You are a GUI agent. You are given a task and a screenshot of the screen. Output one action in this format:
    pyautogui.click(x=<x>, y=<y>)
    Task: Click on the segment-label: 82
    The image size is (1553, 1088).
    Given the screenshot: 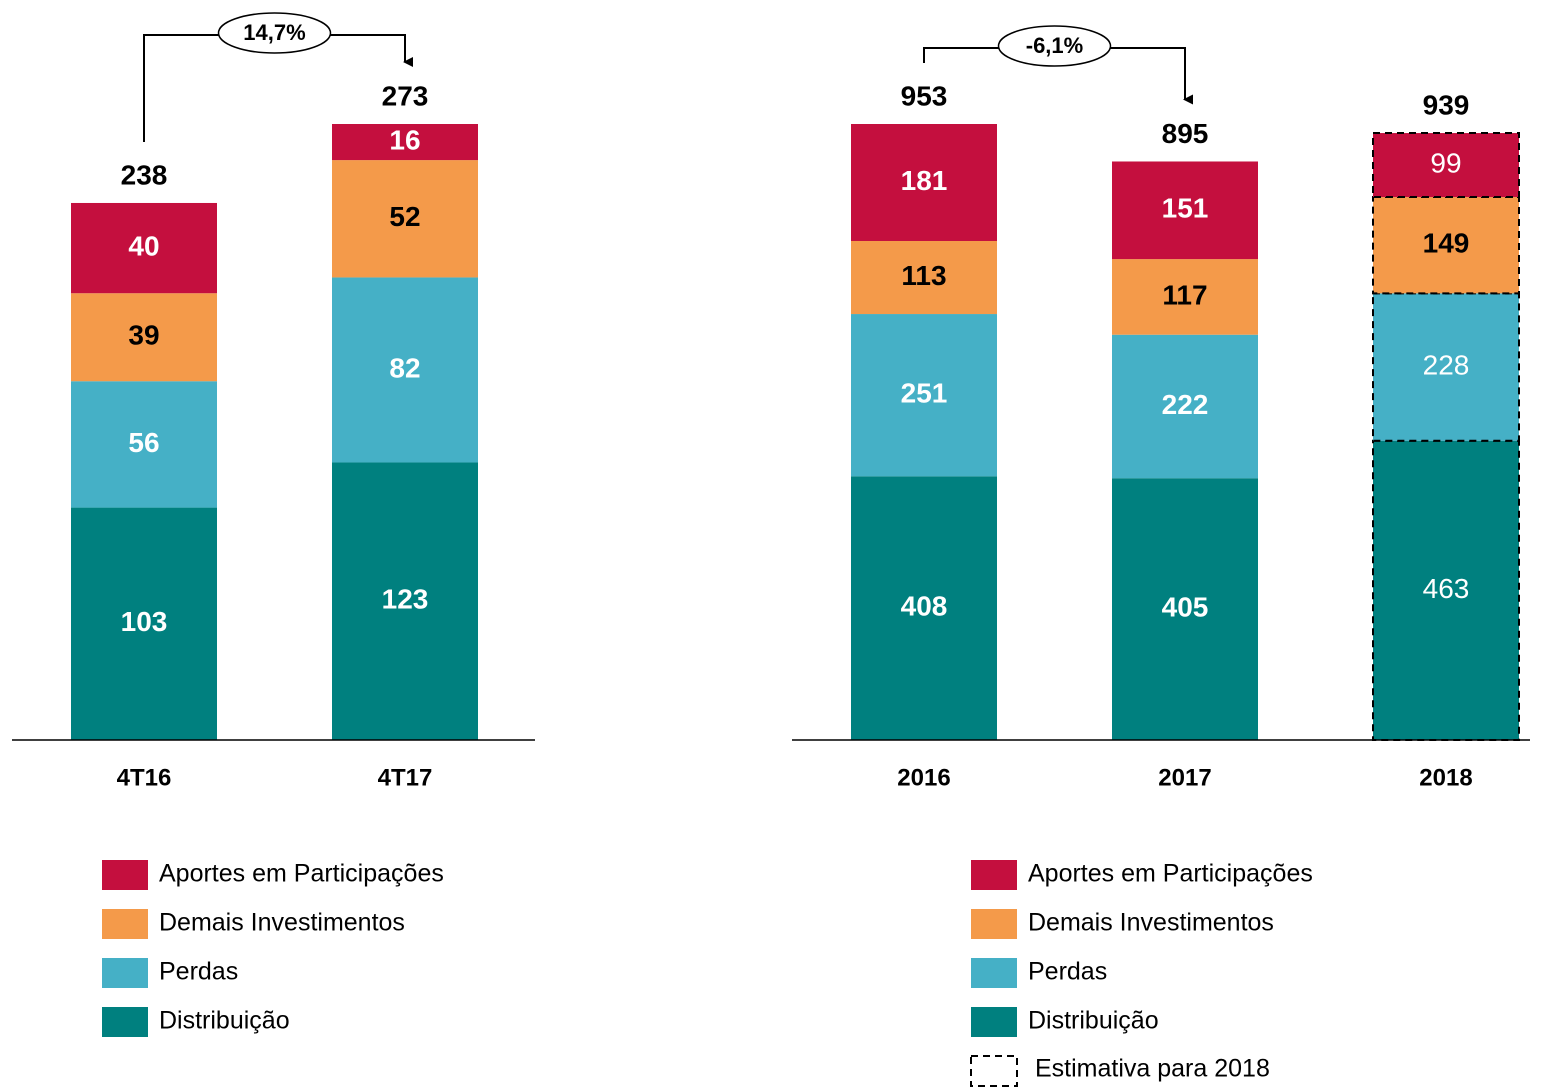 What is the action you would take?
    pyautogui.click(x=404, y=367)
    